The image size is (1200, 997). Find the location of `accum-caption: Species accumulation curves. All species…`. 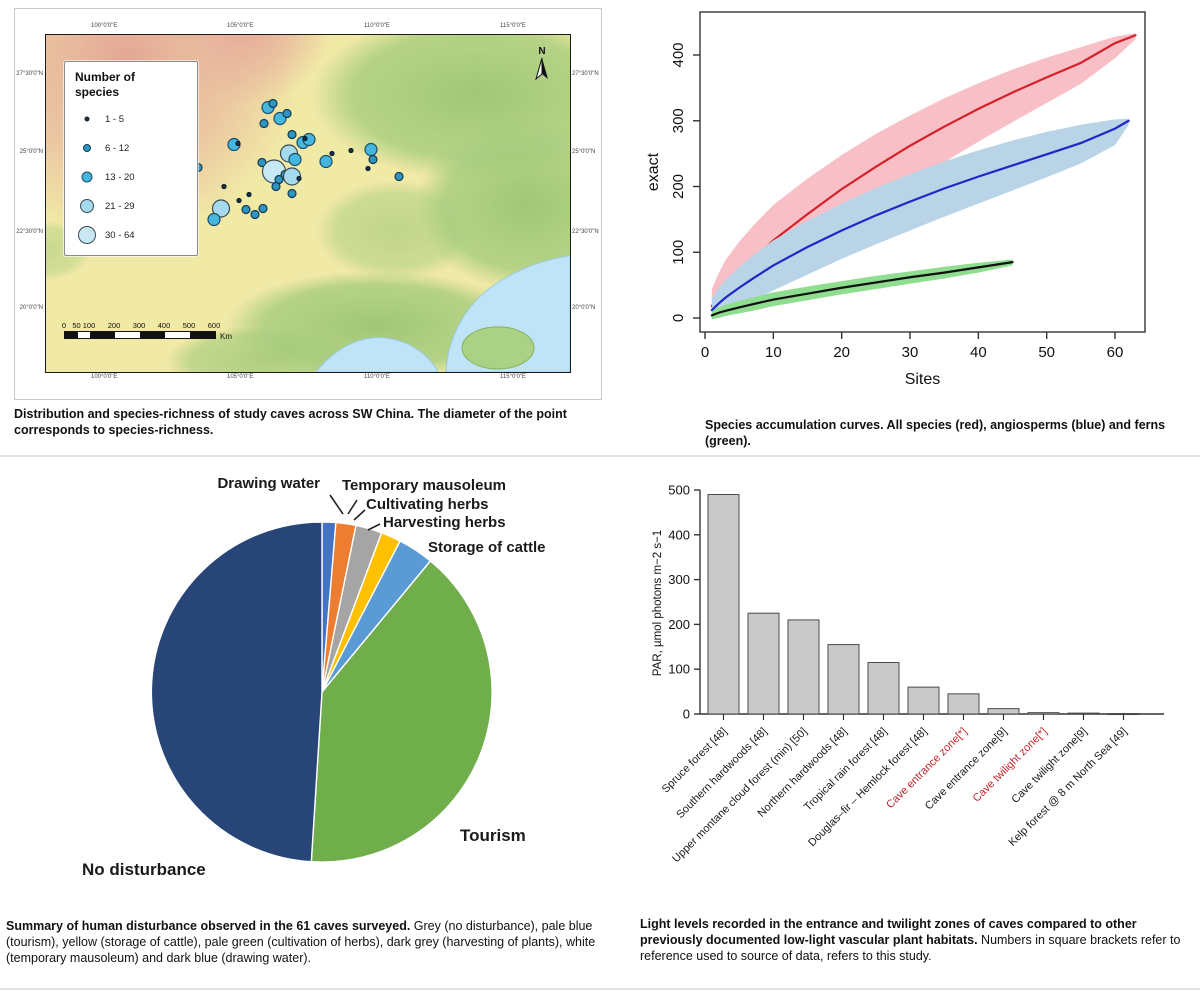

accum-caption: Species accumulation curves. All species… is located at coordinates (935, 433).